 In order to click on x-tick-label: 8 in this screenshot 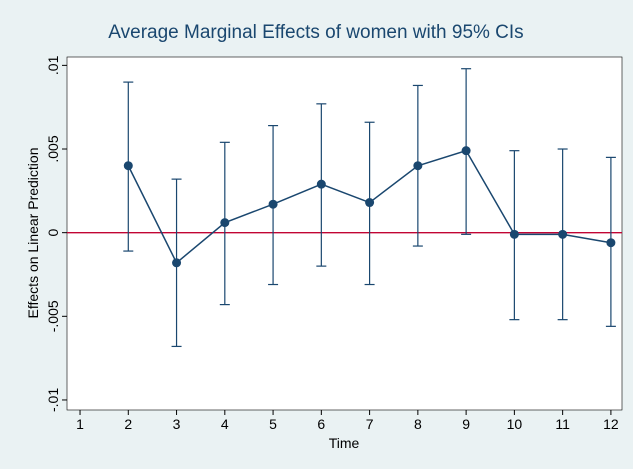, I will do `click(418, 424)`.